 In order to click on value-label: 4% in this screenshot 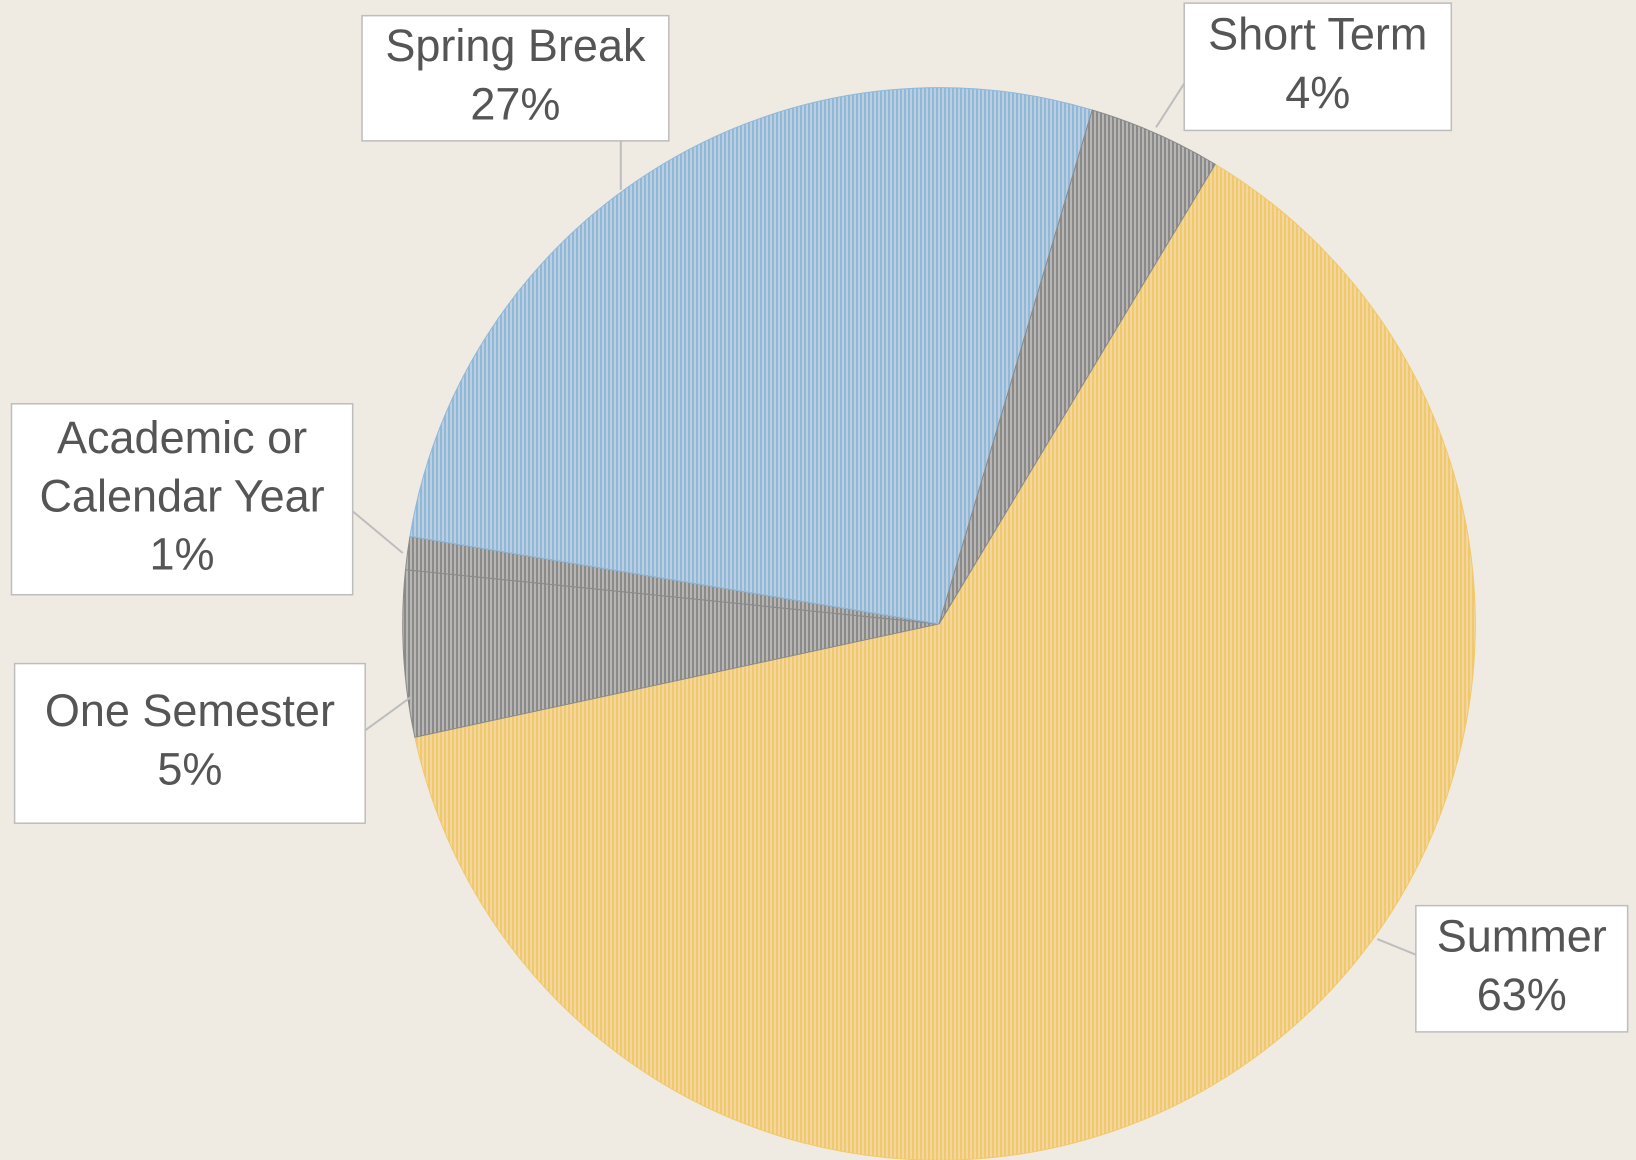, I will do `click(1317, 92)`.